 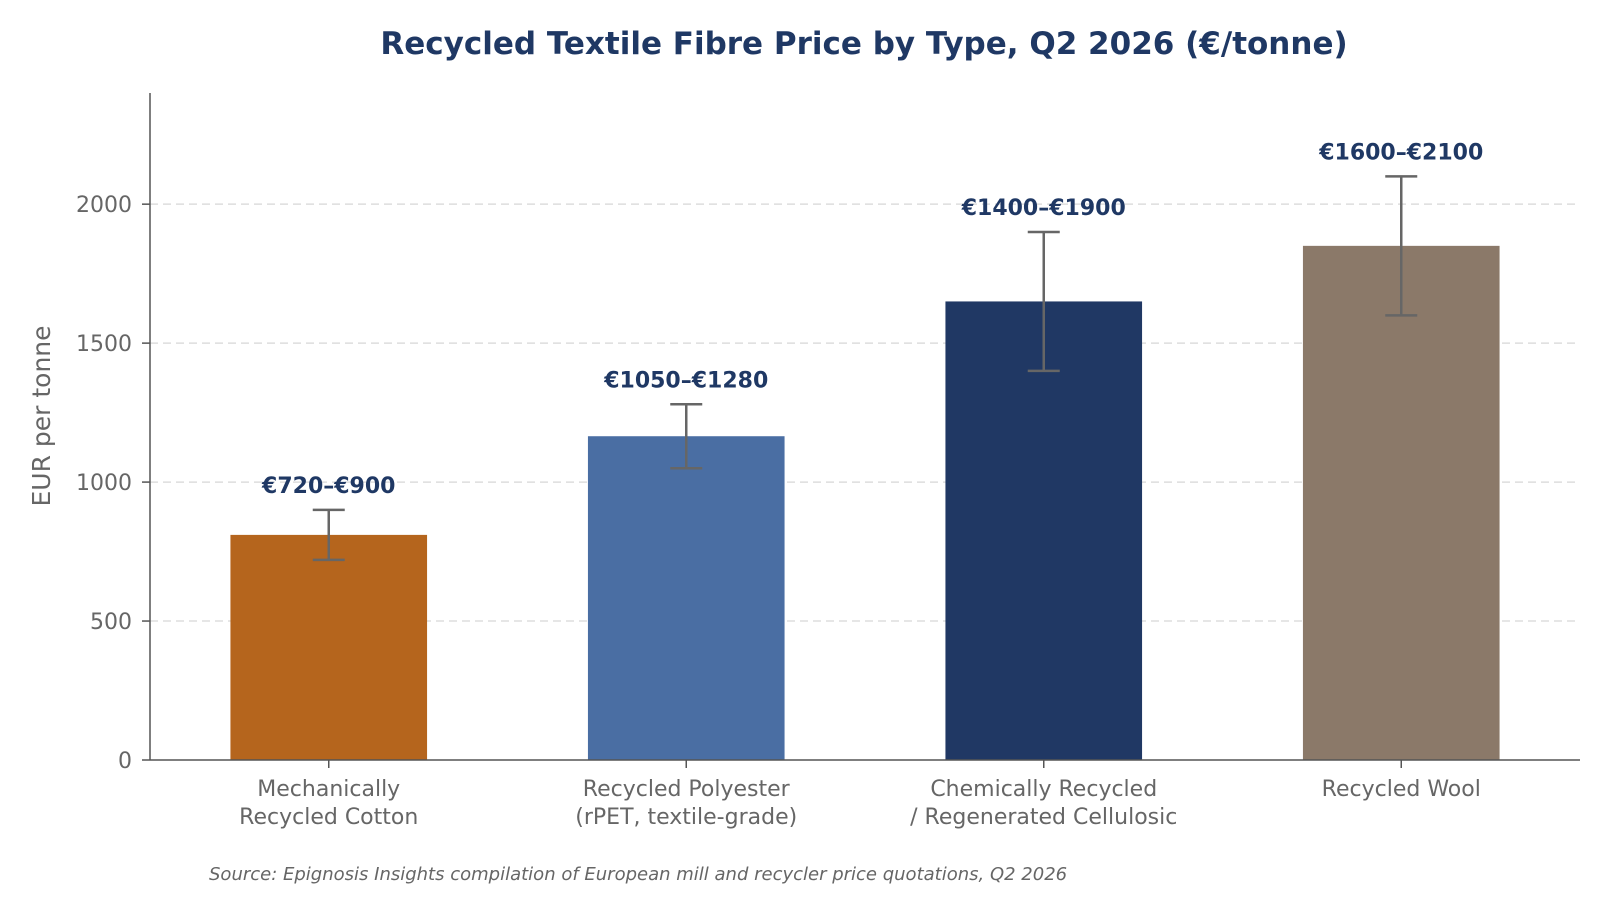 What do you see at coordinates (111, 622) in the screenshot?
I see `y-tick-label: 500` at bounding box center [111, 622].